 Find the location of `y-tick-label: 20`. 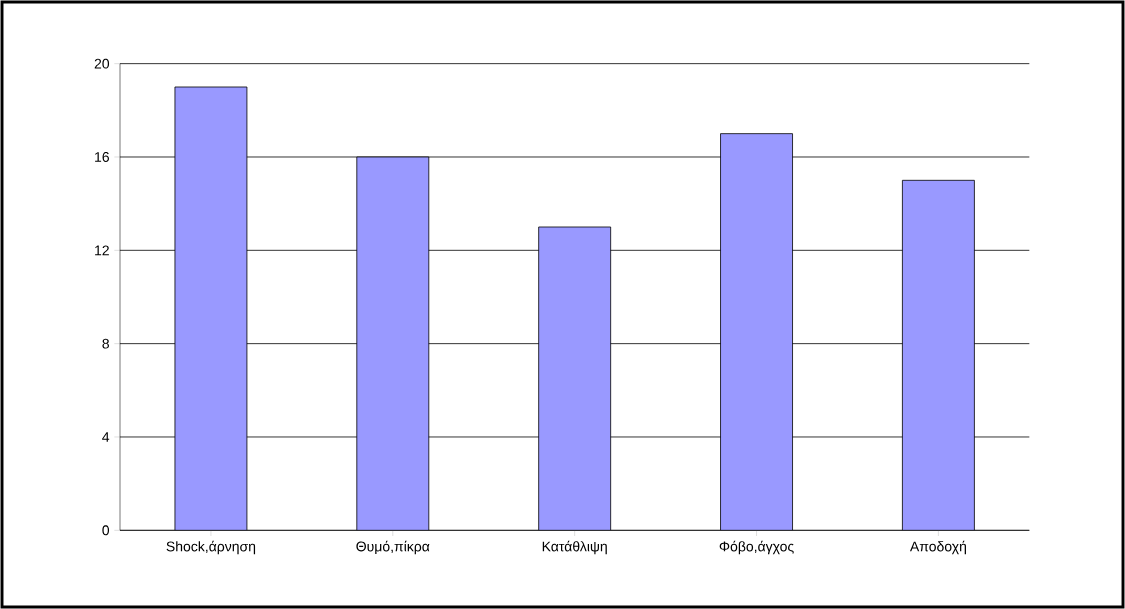

y-tick-label: 20 is located at coordinates (102, 63).